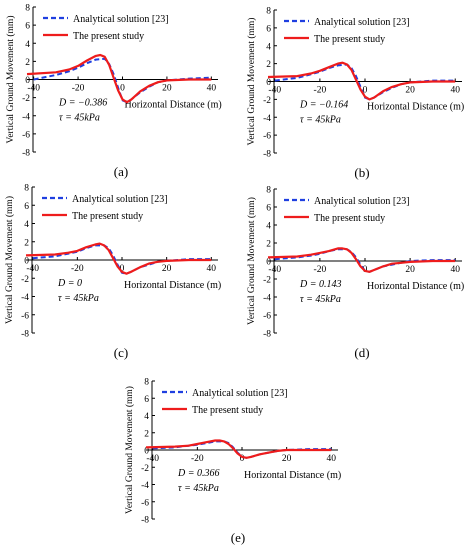  Describe the element at coordinates (361, 352) in the screenshot. I see `panel-caption: (d)` at that location.